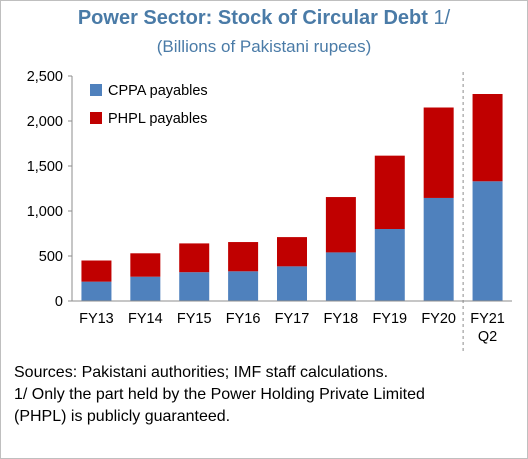  I want to click on x-tick-label: FY20, so click(438, 319).